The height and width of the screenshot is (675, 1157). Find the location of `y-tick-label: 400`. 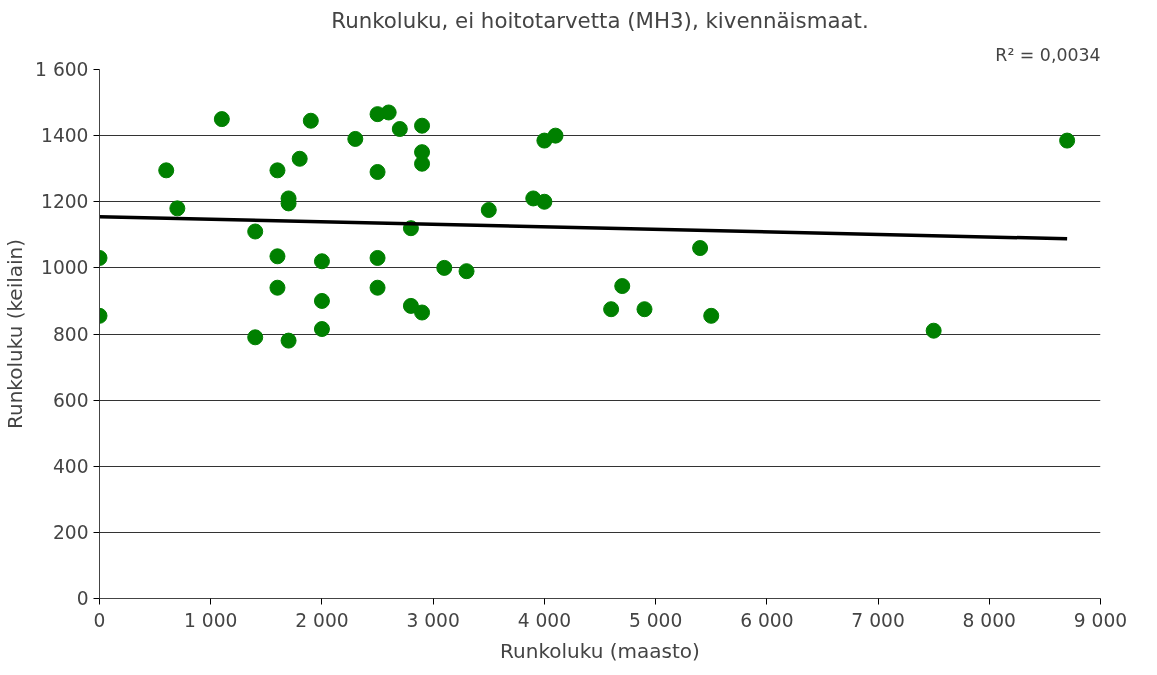

y-tick-label: 400 is located at coordinates (70, 466).